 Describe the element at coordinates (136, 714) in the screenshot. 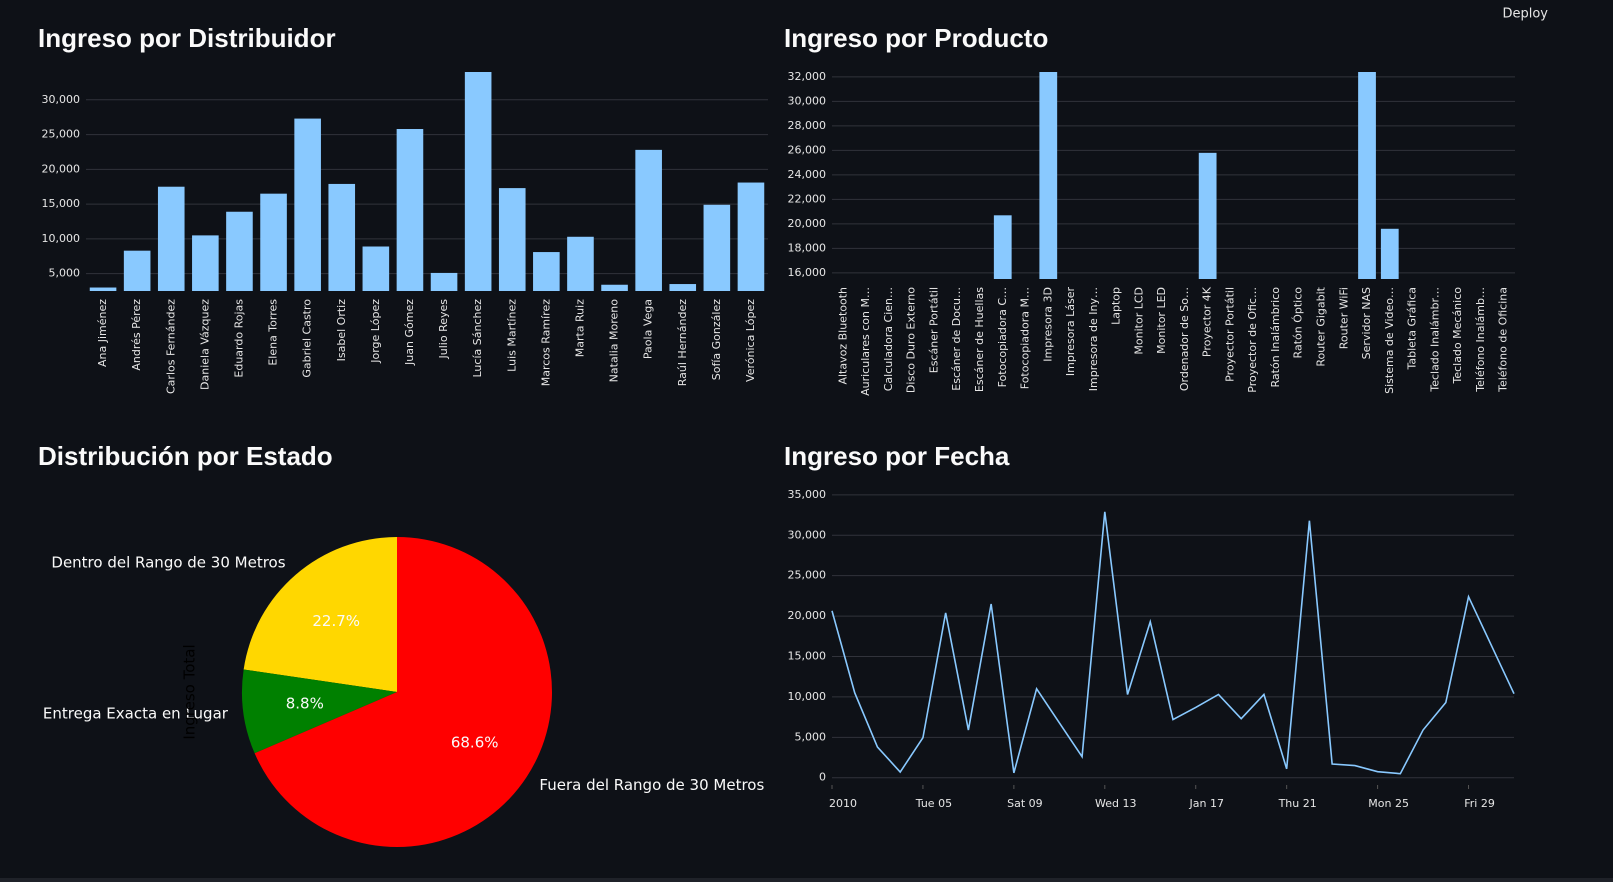

I see `slice-label: Entrega Exacta en Lugar` at that location.